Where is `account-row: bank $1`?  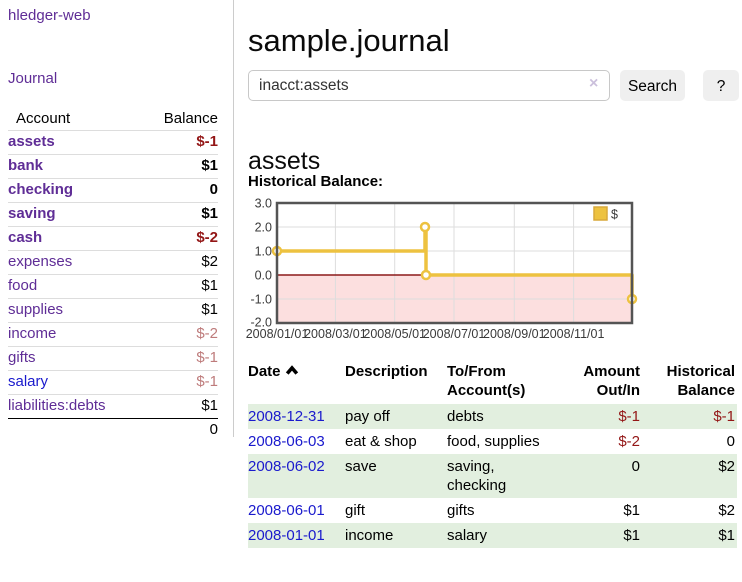 account-row: bank $1 is located at coordinates (113, 166).